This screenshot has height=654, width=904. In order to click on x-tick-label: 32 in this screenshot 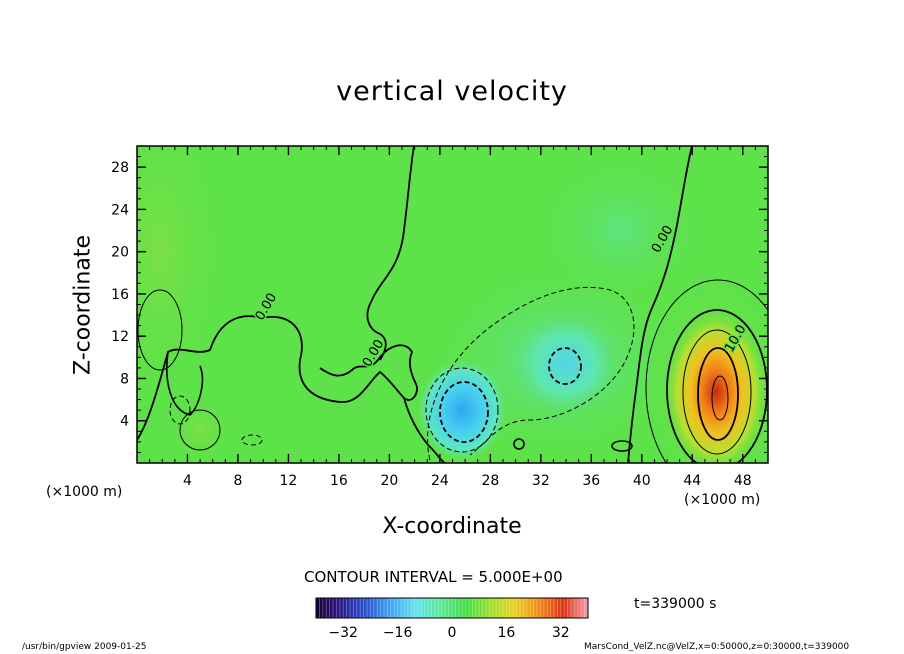, I will do `click(541, 481)`.